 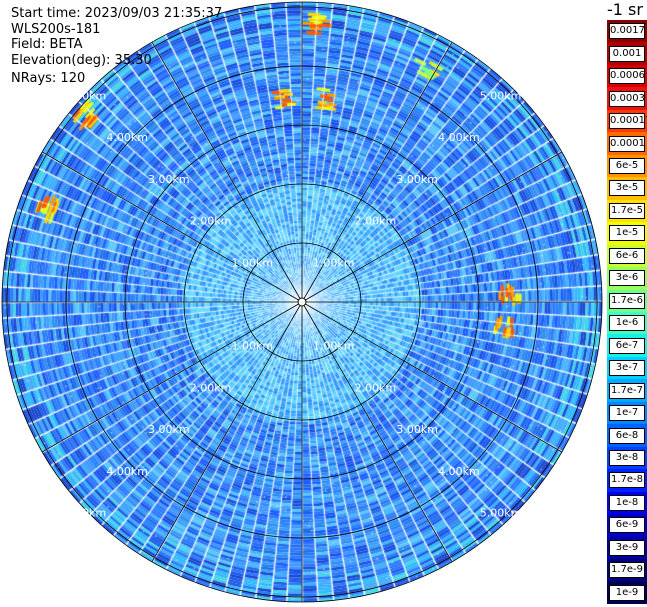 What do you see at coordinates (627, 278) in the screenshot?
I see `colorbar-tick-label: 3e-6` at bounding box center [627, 278].